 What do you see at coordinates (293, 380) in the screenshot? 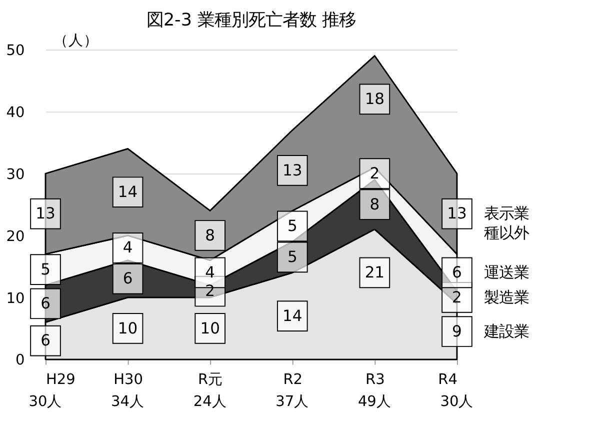
I see `x-tick-label: R2` at bounding box center [293, 380].